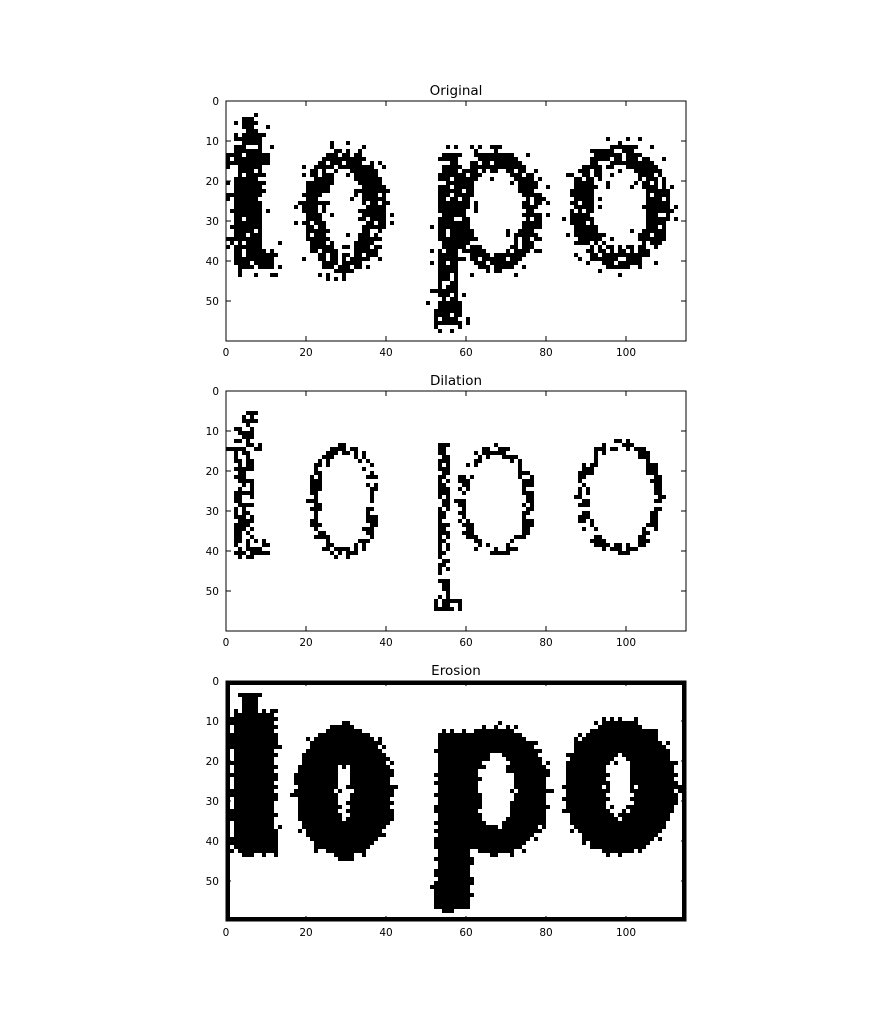  I want to click on panel-original: Original 0 20 40 60 80 100 0 10 20 30 40 50, so click(446, 221).